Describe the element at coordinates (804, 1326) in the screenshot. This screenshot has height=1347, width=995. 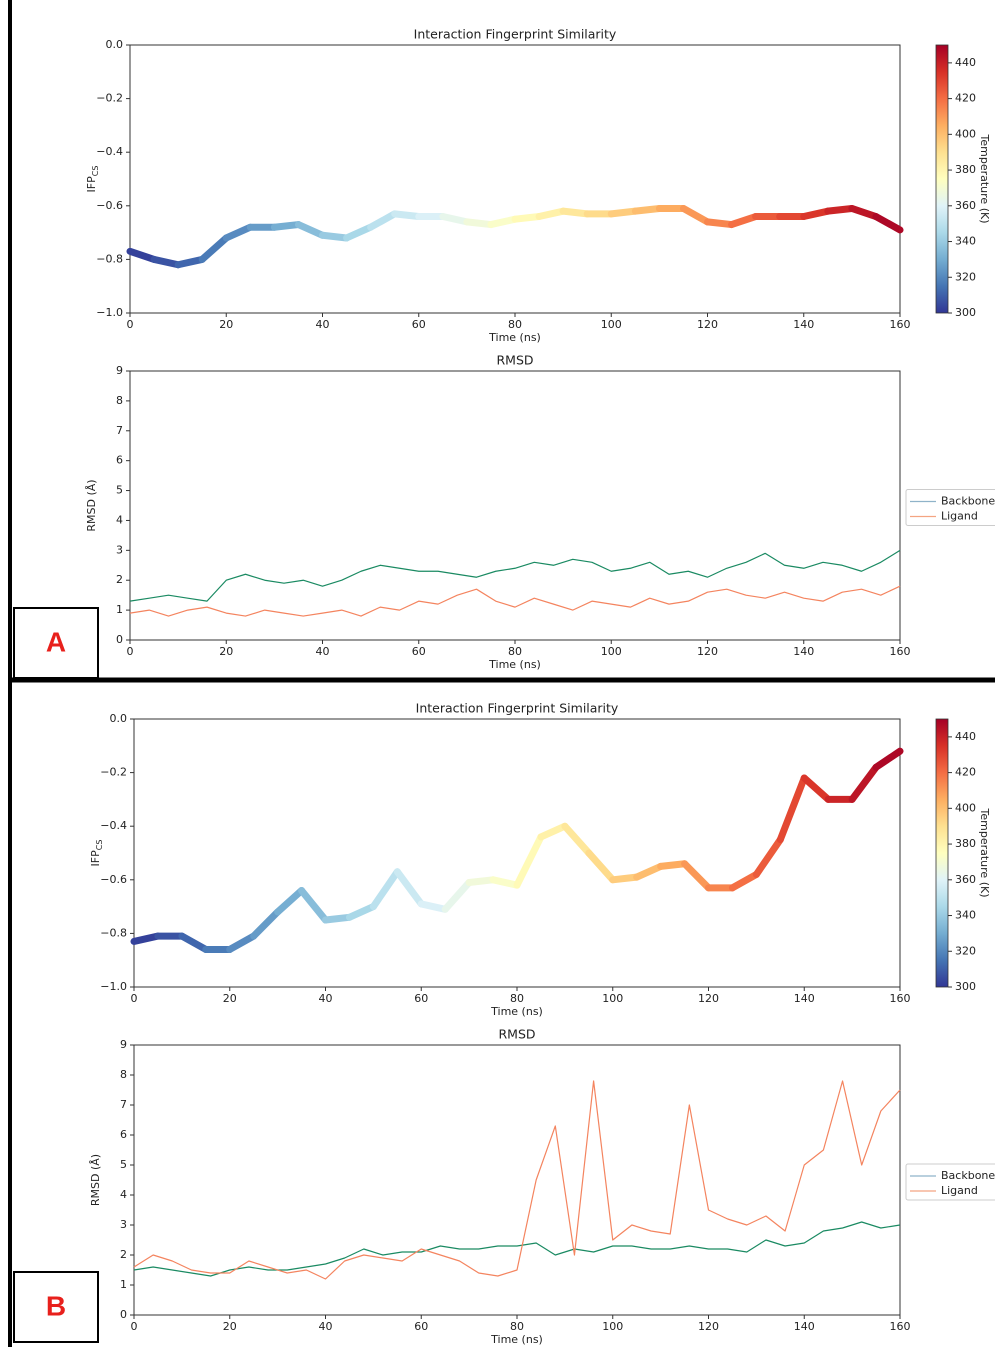
I see `x-tick-label: 140` at that location.